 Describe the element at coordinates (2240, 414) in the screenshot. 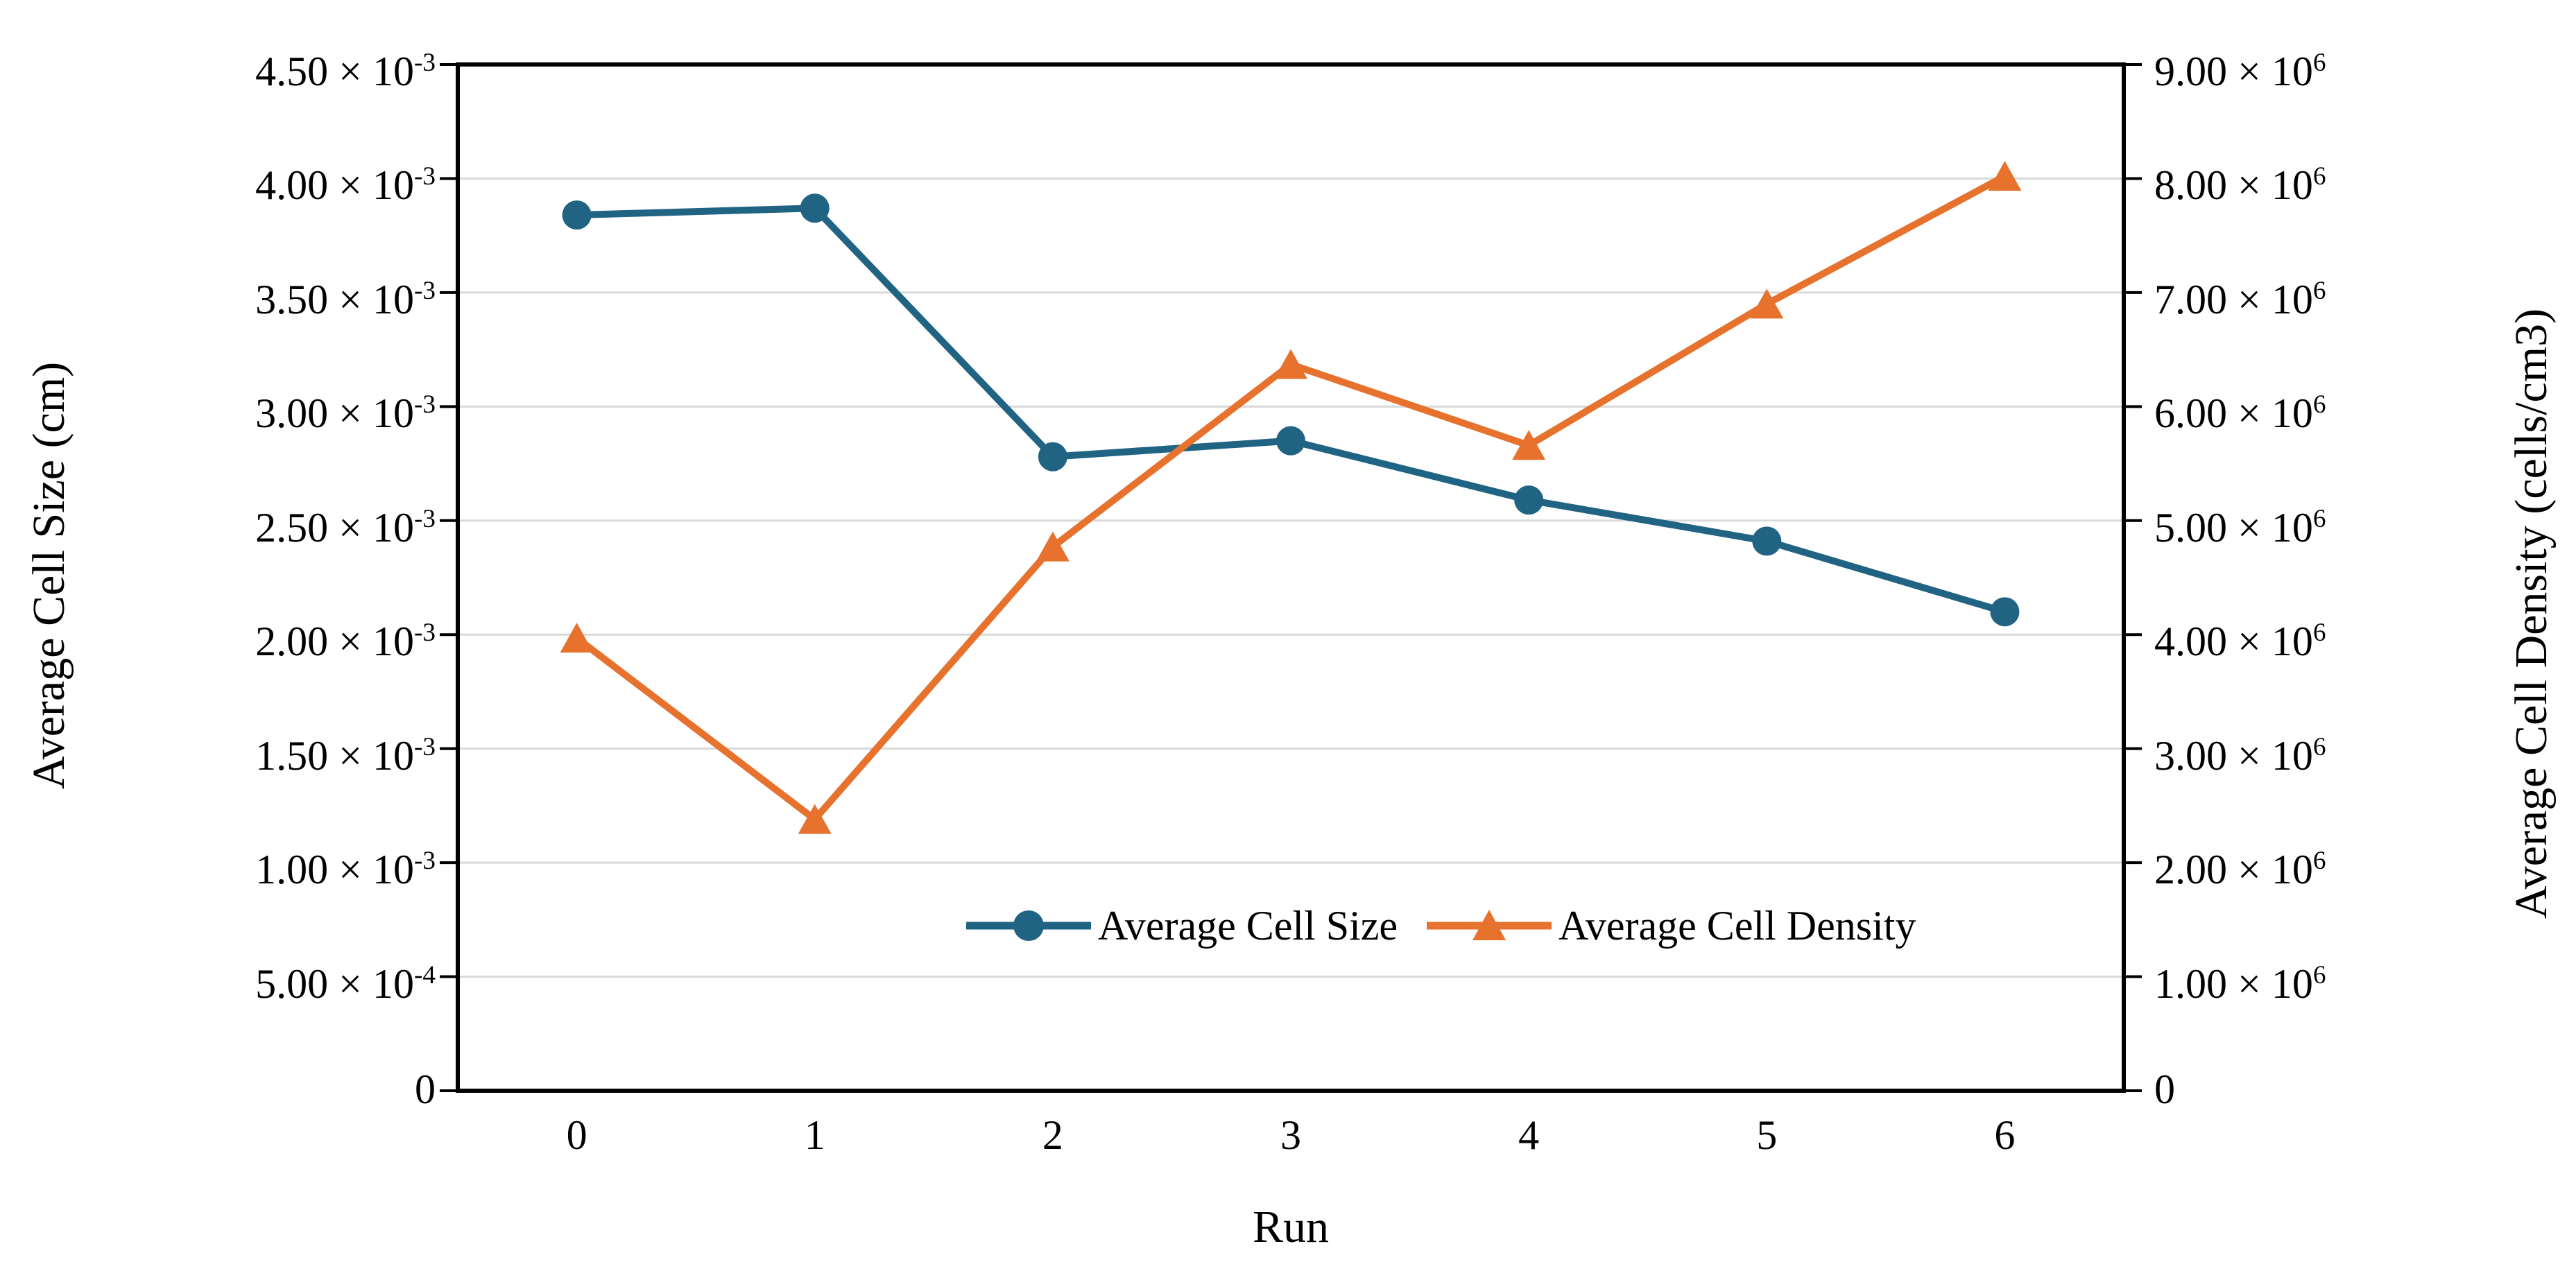

I see `right-axis-tick-label: 6.00 × 106` at that location.